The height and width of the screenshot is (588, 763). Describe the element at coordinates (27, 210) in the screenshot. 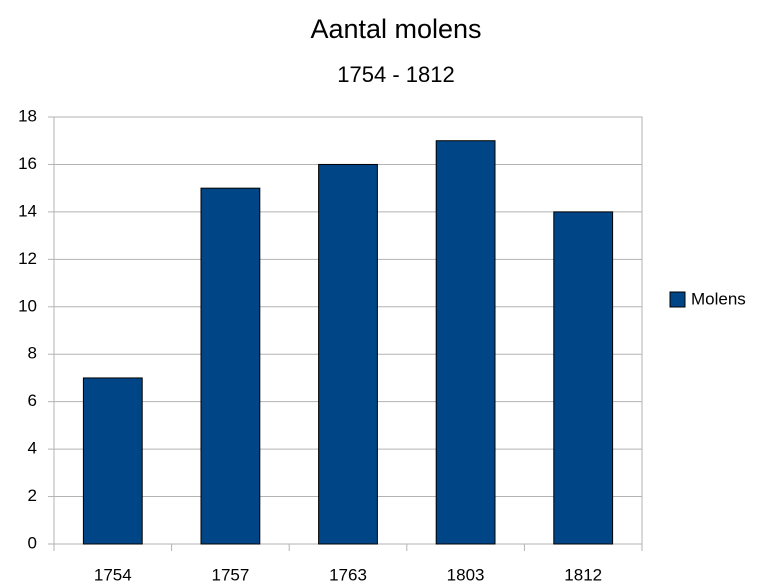

I see `y-tick-label: 14` at that location.